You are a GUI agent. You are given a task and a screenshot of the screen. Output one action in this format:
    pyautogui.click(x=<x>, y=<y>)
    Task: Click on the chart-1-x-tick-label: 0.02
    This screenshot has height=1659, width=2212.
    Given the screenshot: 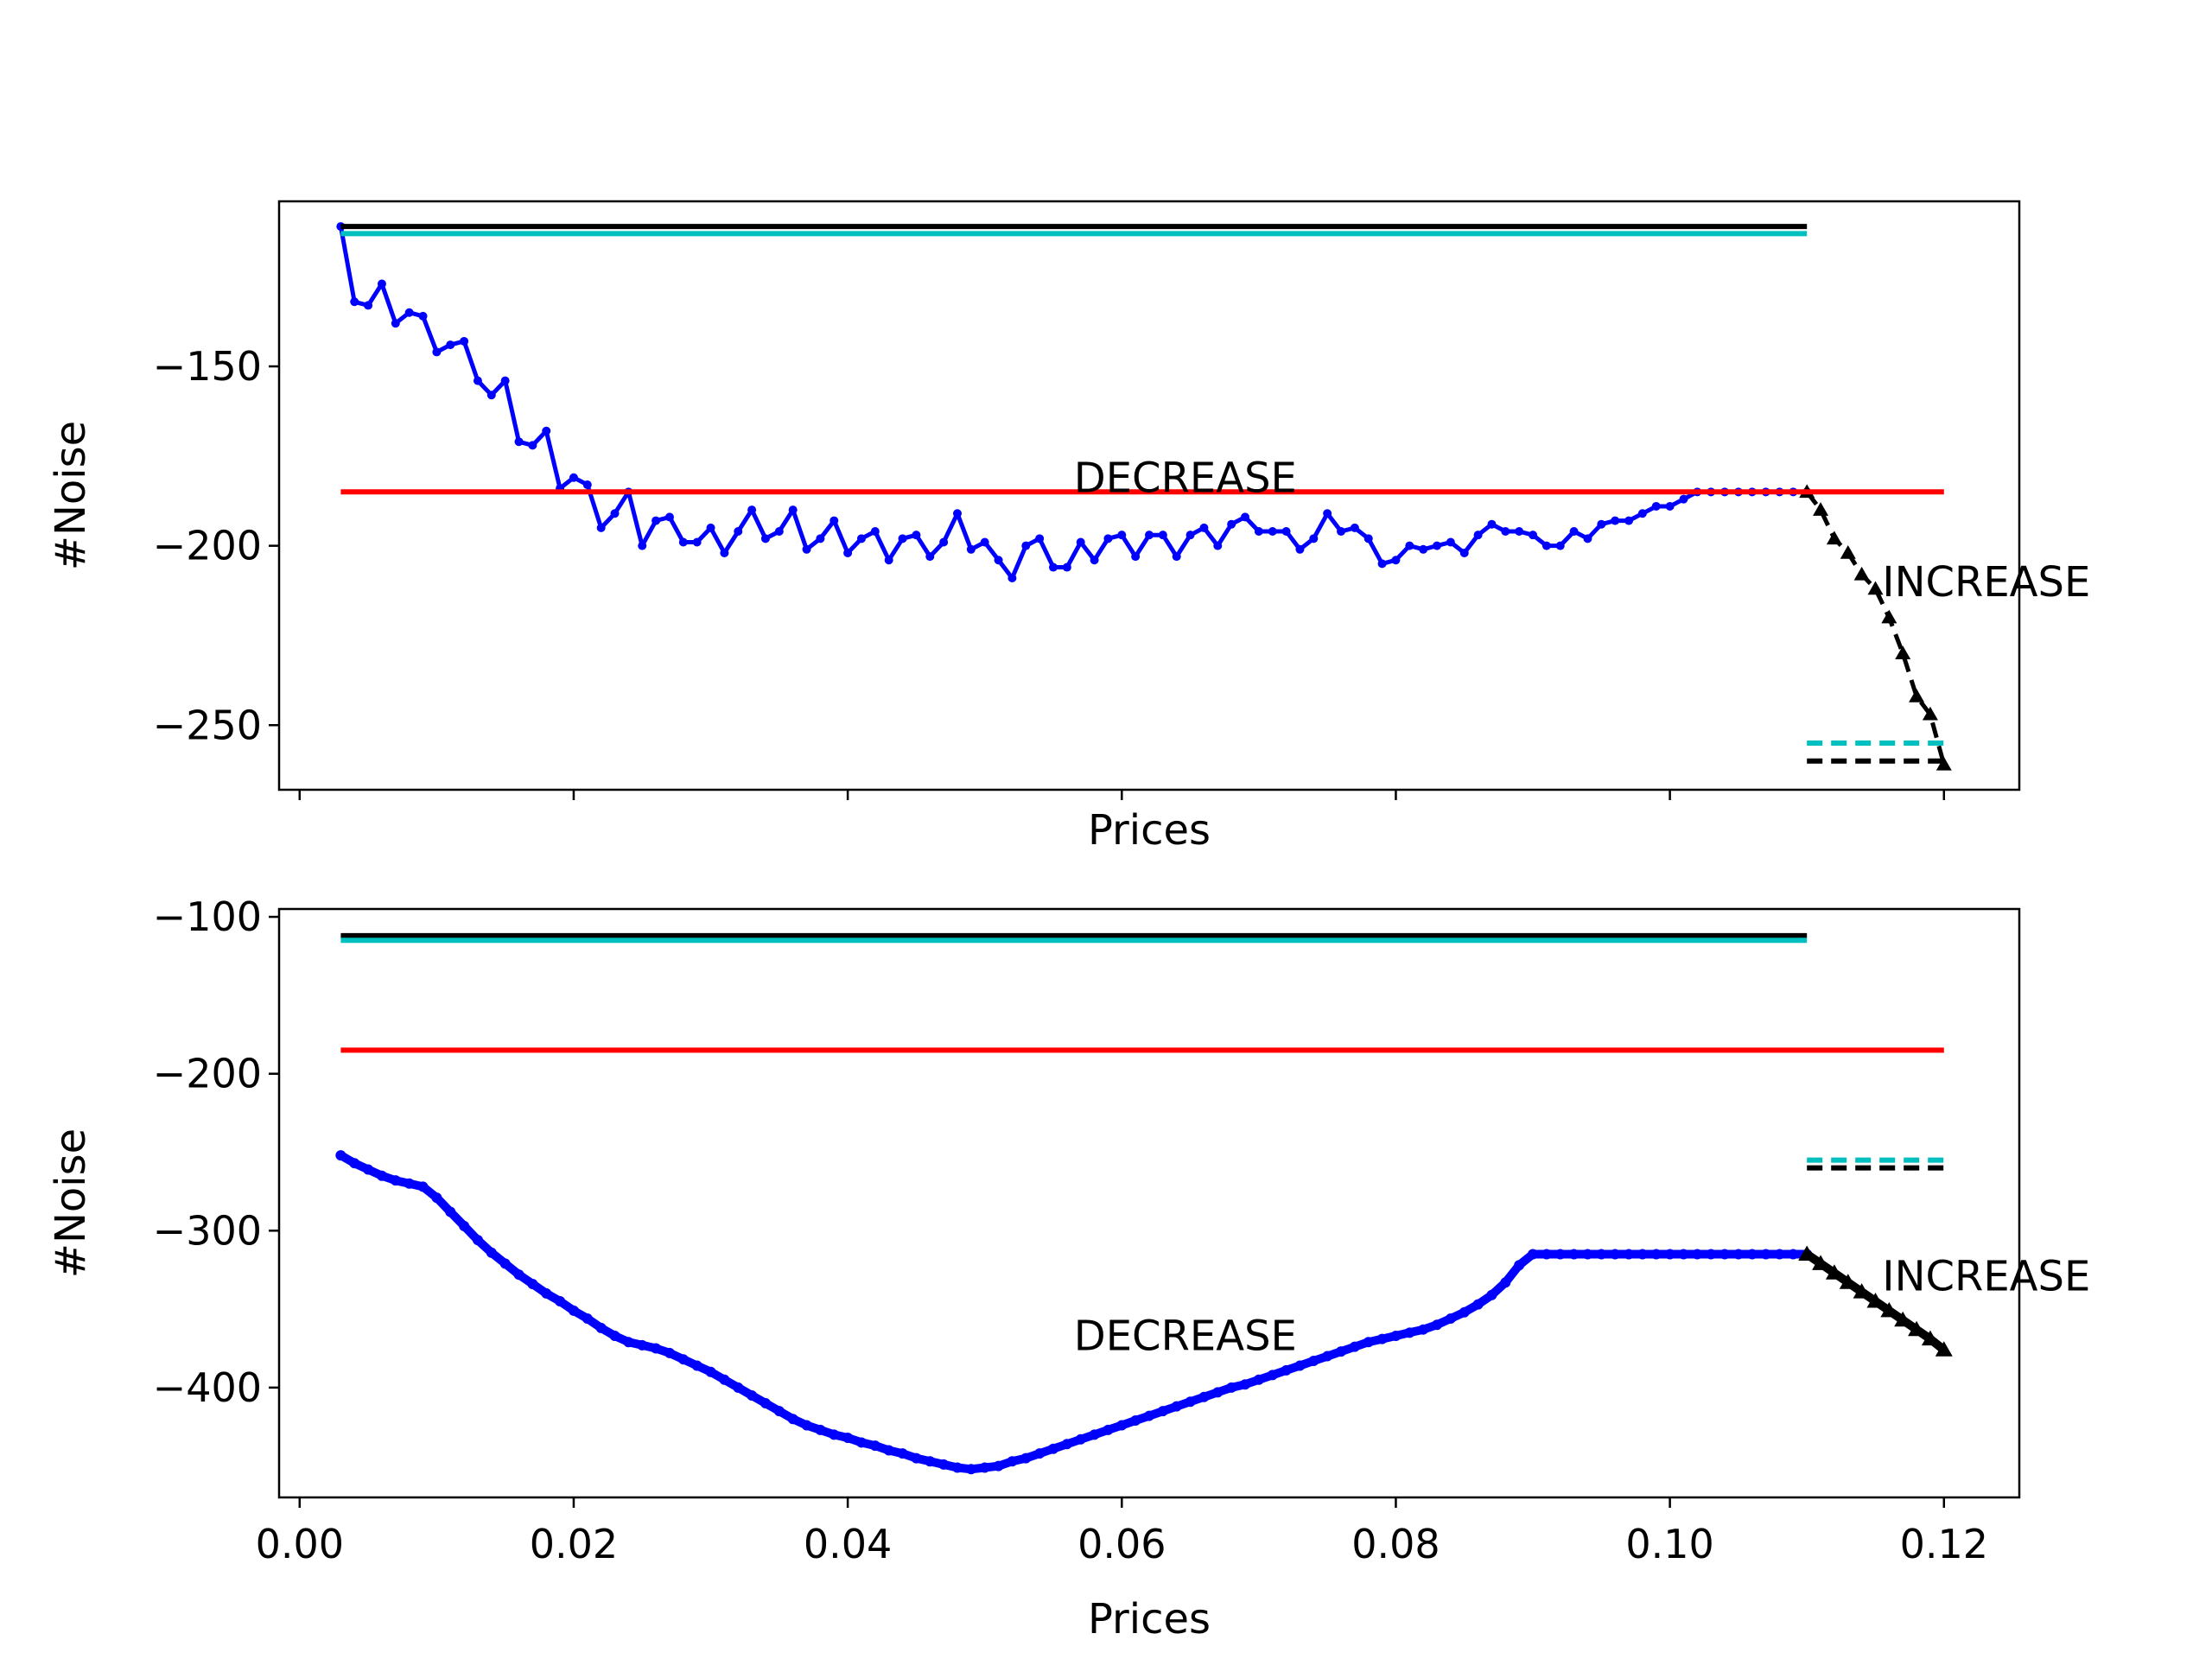 What is the action you would take?
    pyautogui.click(x=574, y=1544)
    